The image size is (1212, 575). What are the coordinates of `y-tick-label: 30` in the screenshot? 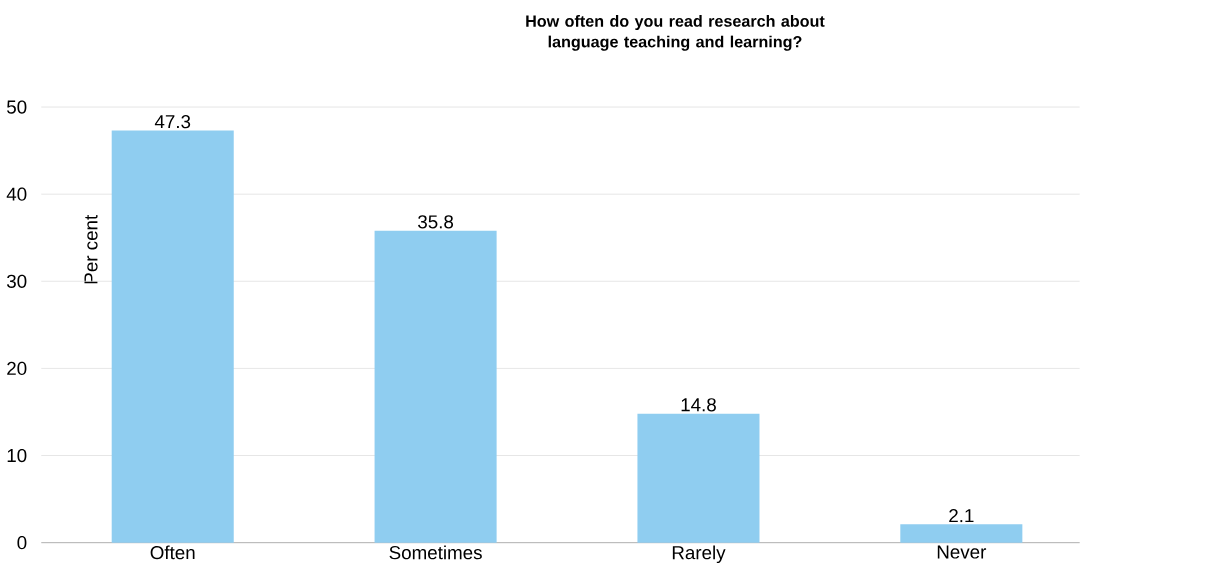 It's located at (16, 281).